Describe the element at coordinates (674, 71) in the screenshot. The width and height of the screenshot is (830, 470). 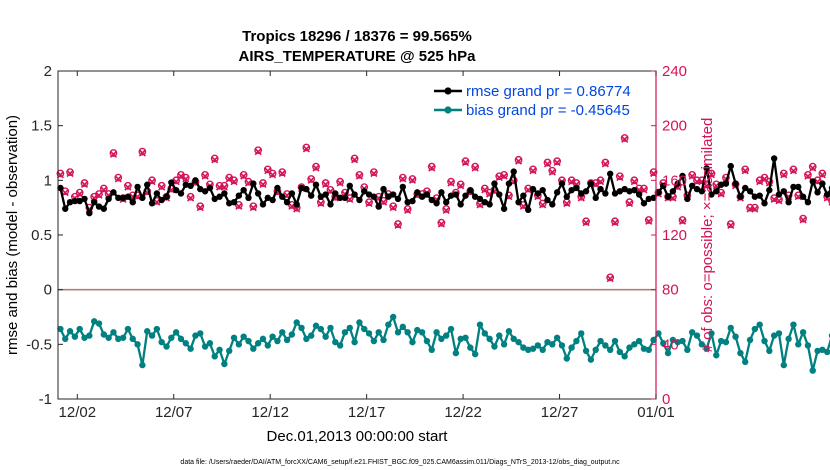
I see `y-tick-label-right: 240` at that location.